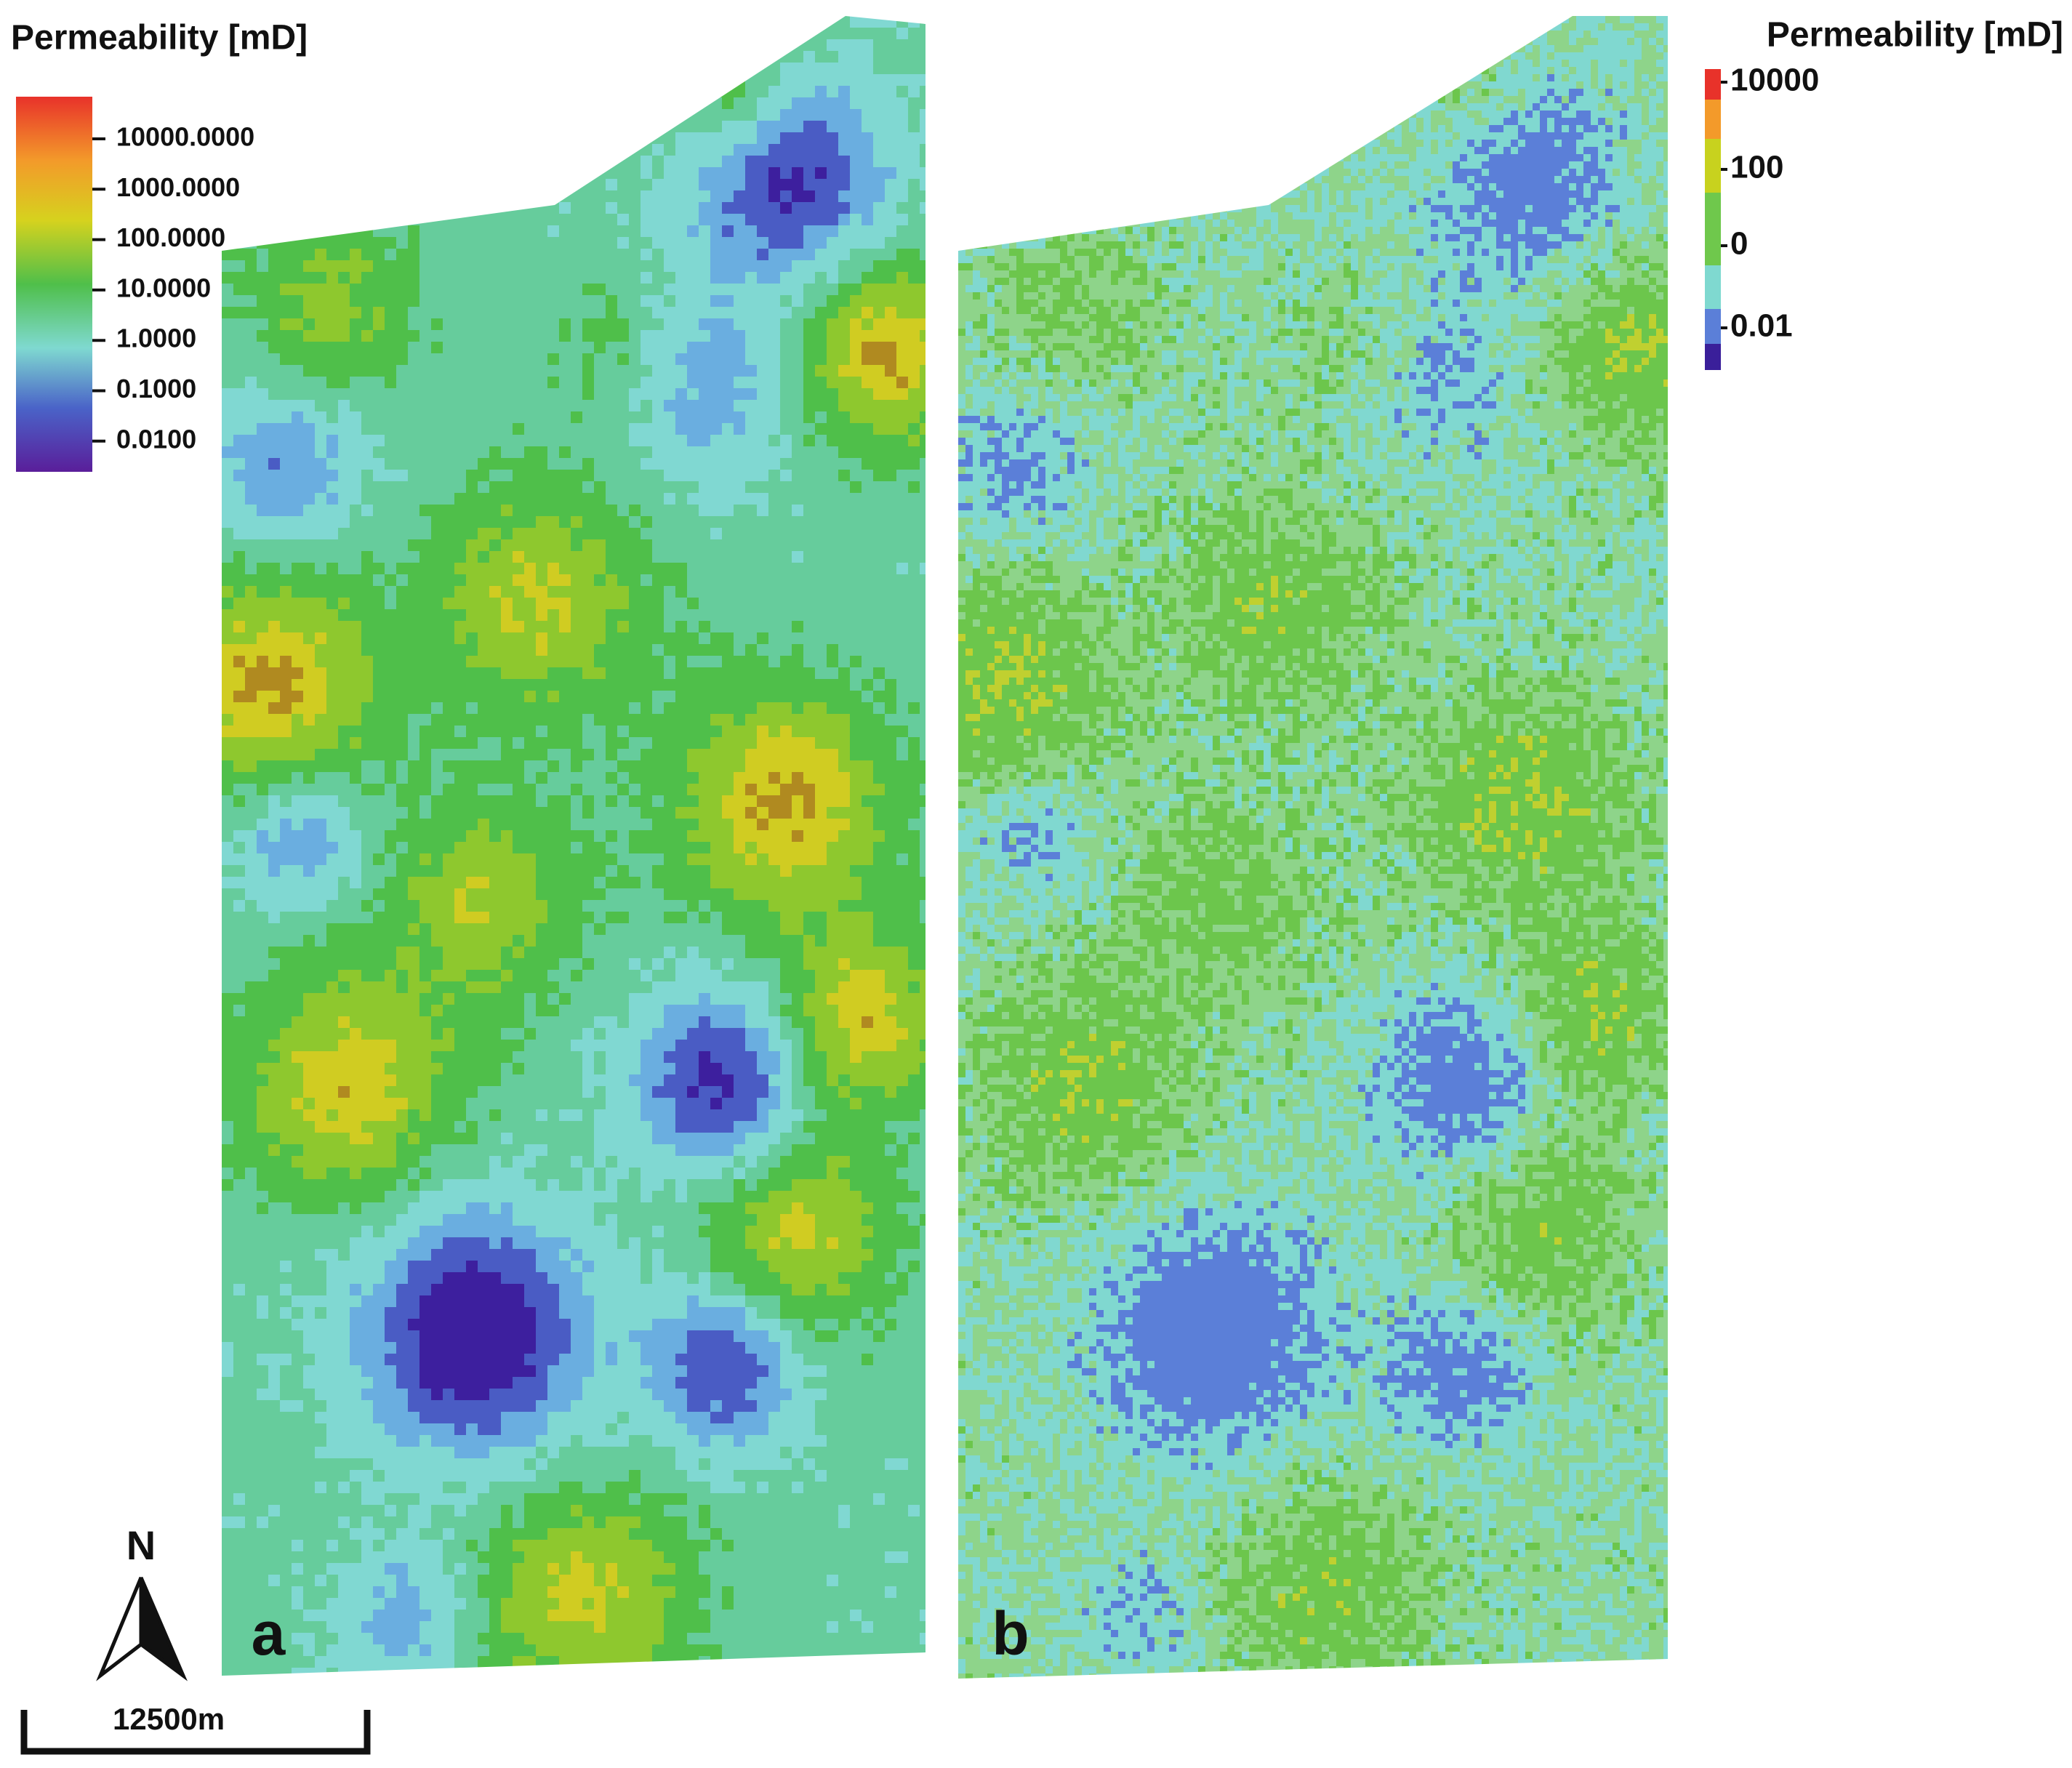 The width and height of the screenshot is (2072, 1768). I want to click on tick-label: 10000.0000, so click(185, 137).